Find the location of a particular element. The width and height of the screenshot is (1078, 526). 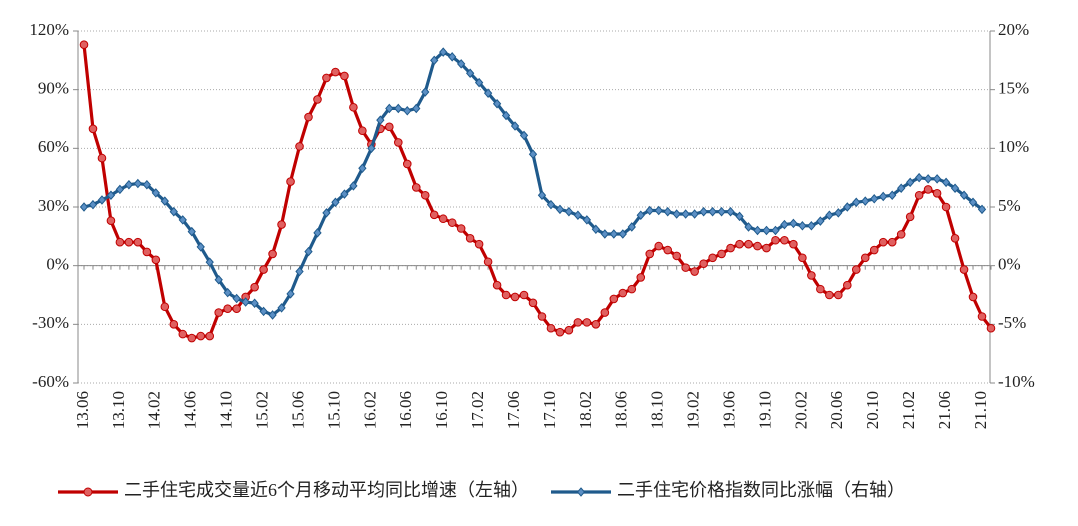

x-tick-label: 17.02 is located at coordinates (477, 410).